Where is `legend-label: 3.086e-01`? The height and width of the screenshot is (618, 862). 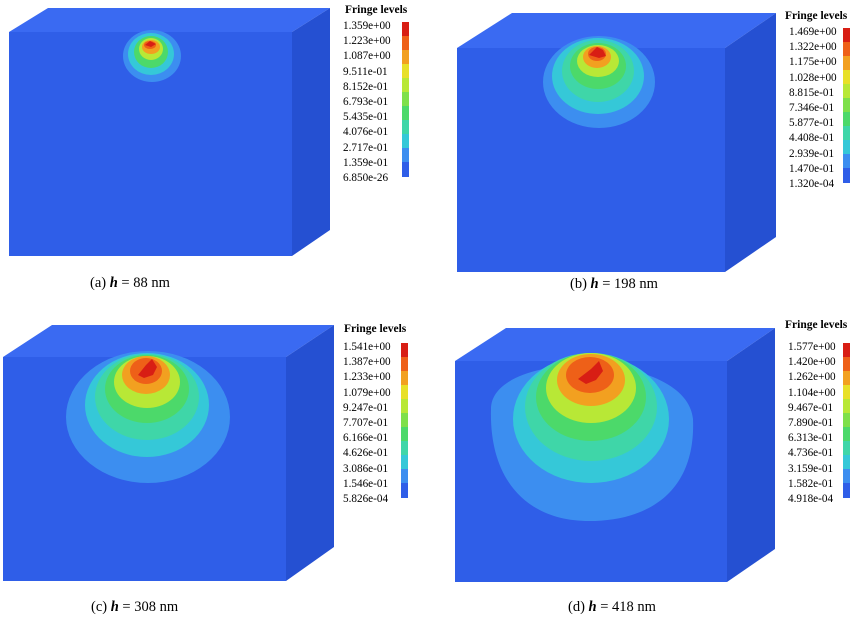
legend-label: 3.086e-01 is located at coordinates (366, 468).